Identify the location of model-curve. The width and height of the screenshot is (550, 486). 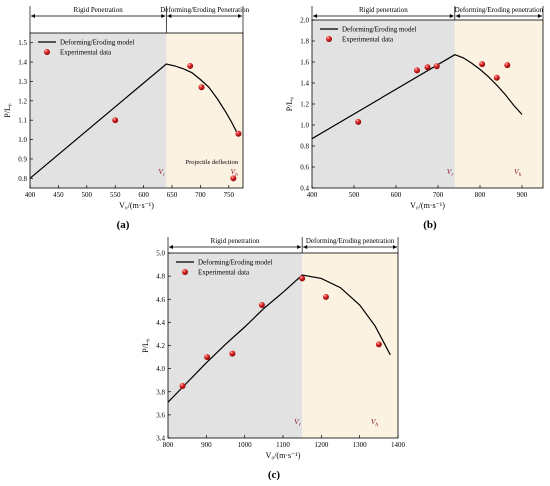
(134, 121).